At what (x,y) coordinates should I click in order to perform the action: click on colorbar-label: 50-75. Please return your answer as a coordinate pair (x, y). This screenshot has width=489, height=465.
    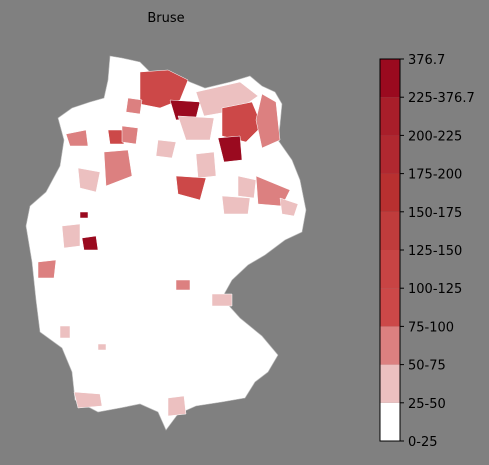
    Looking at the image, I should click on (427, 366).